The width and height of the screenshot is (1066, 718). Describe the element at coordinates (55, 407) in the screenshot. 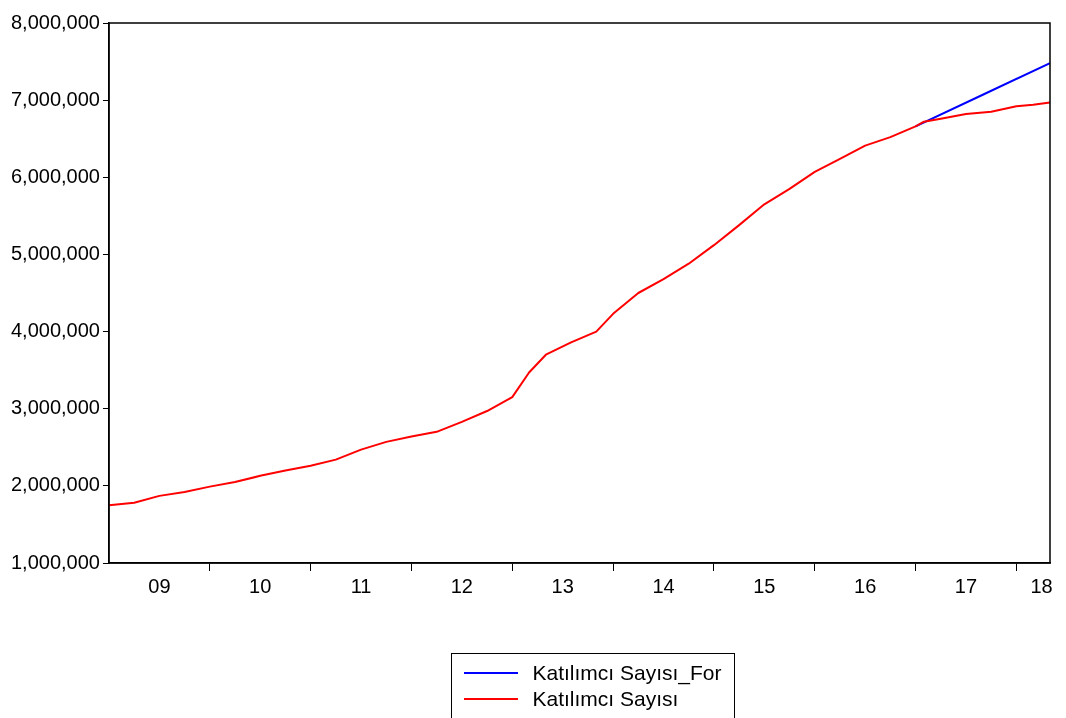

I see `y-tick-label: 3,000,000` at that location.